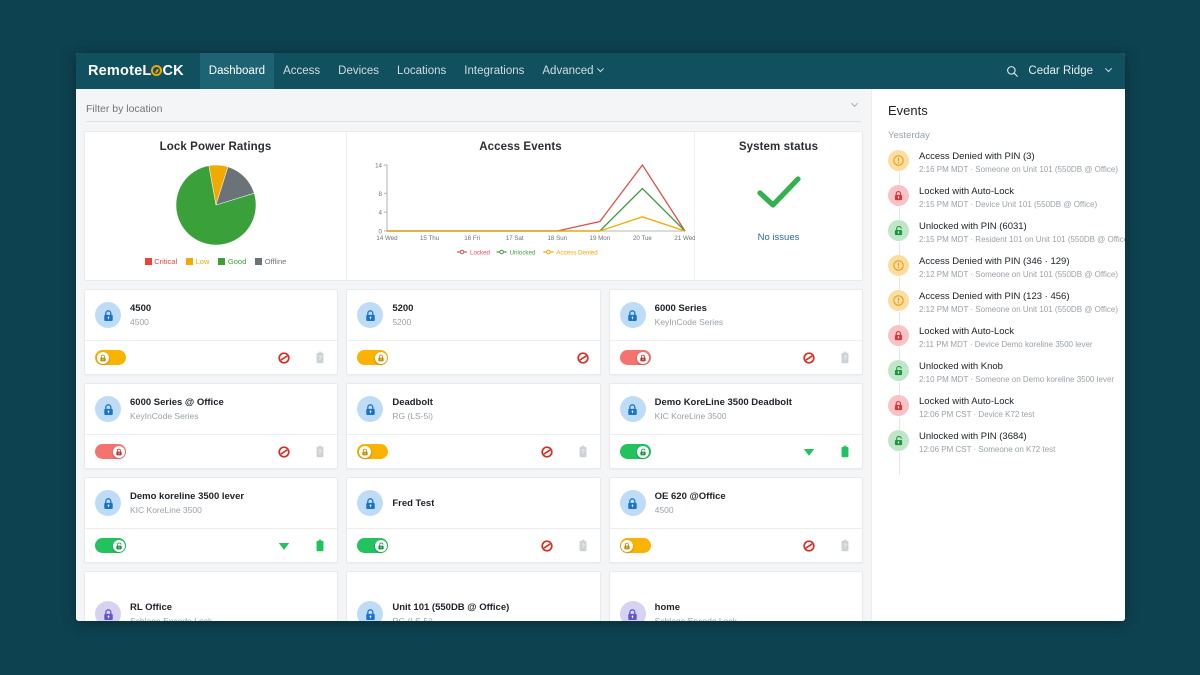 The image size is (1200, 675). I want to click on nav-right-group: Cedar Ridge, so click(1059, 71).